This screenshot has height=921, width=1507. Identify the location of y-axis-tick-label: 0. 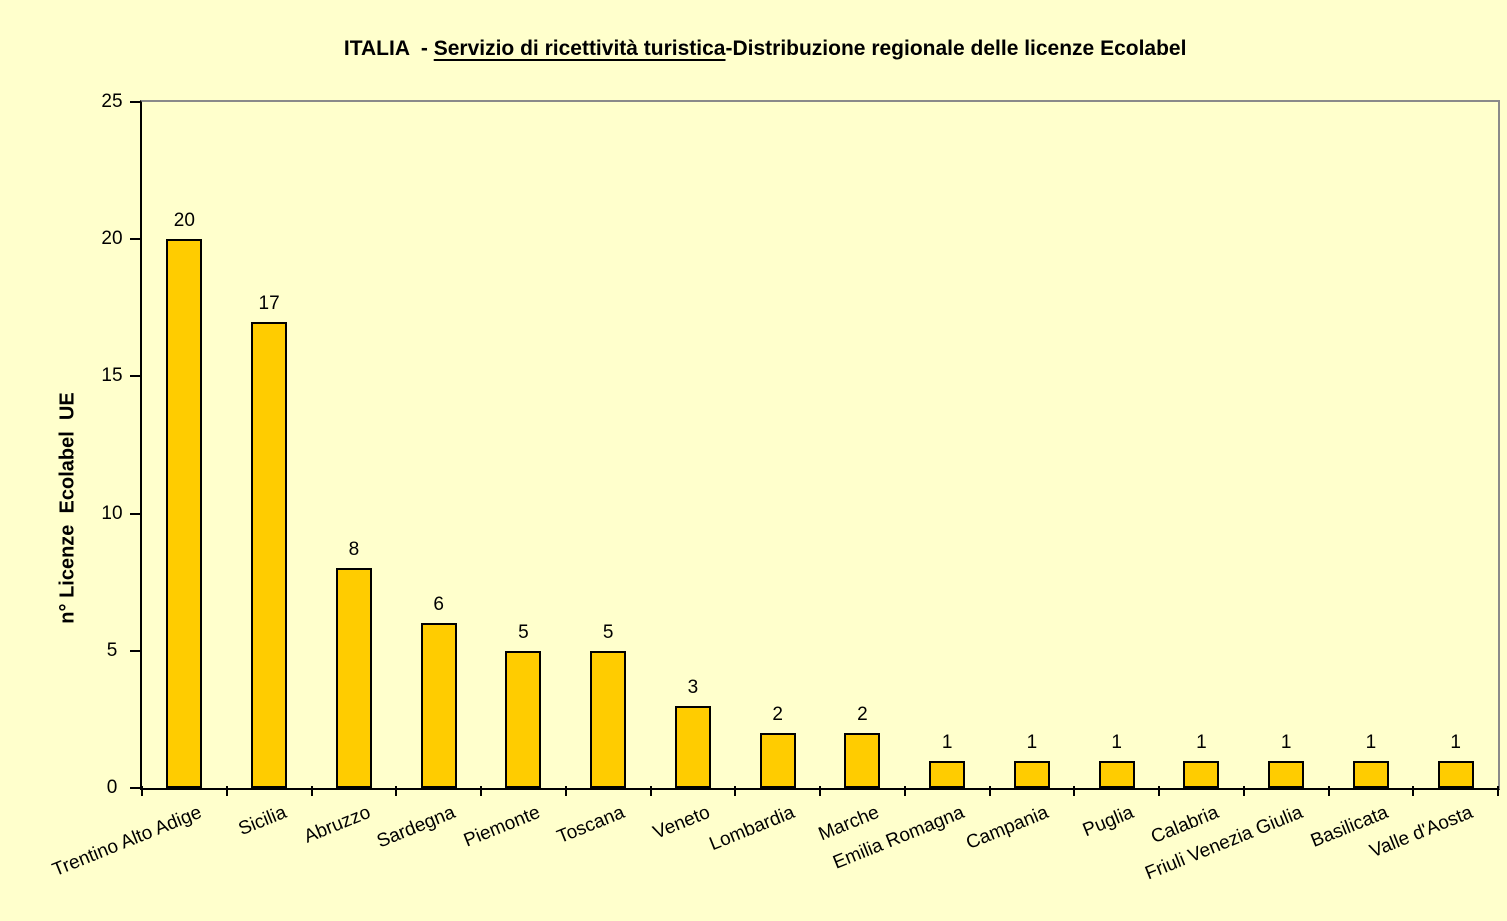
(112, 787).